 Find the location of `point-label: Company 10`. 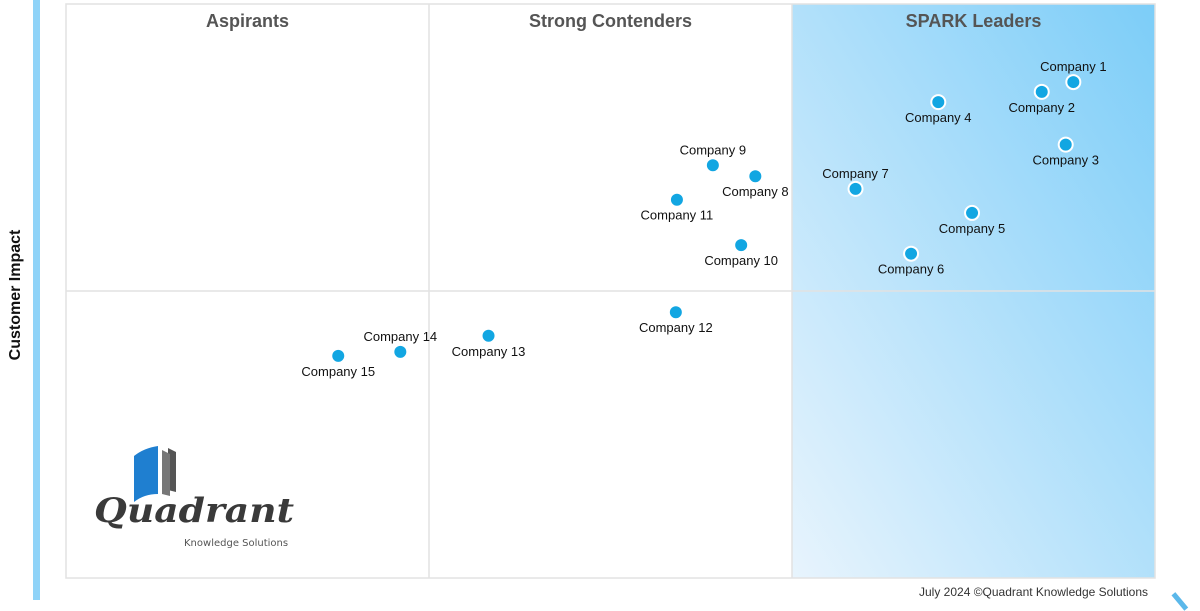

point-label: Company 10 is located at coordinates (741, 260).